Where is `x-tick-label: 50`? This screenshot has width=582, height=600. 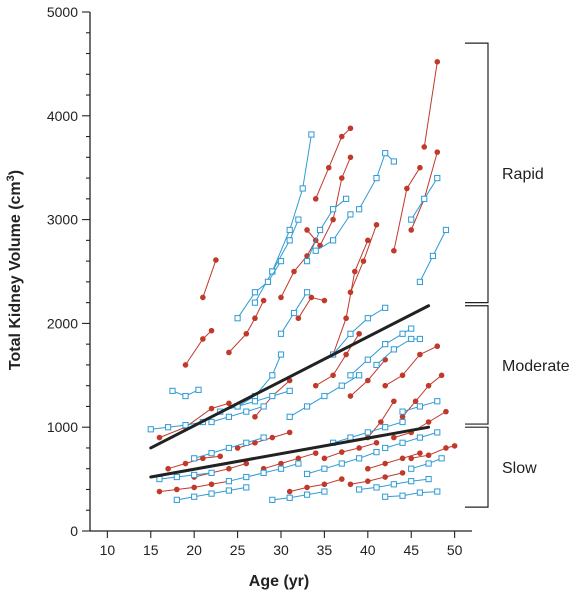 x-tick-label: 50 is located at coordinates (455, 550).